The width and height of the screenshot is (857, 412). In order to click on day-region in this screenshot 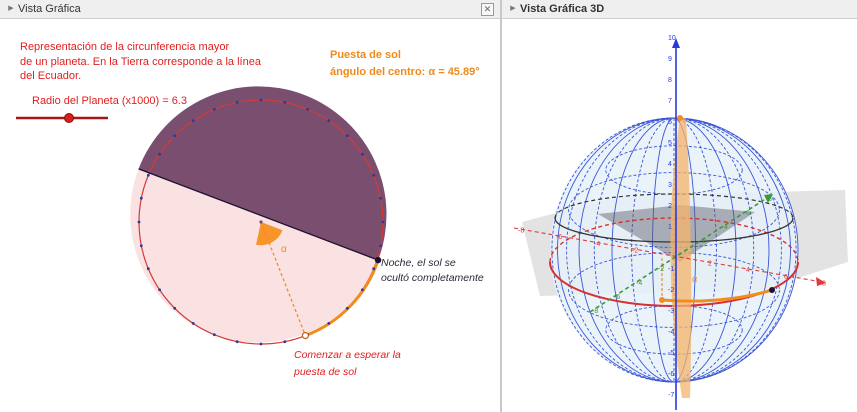, I will do `click(254, 255)`.